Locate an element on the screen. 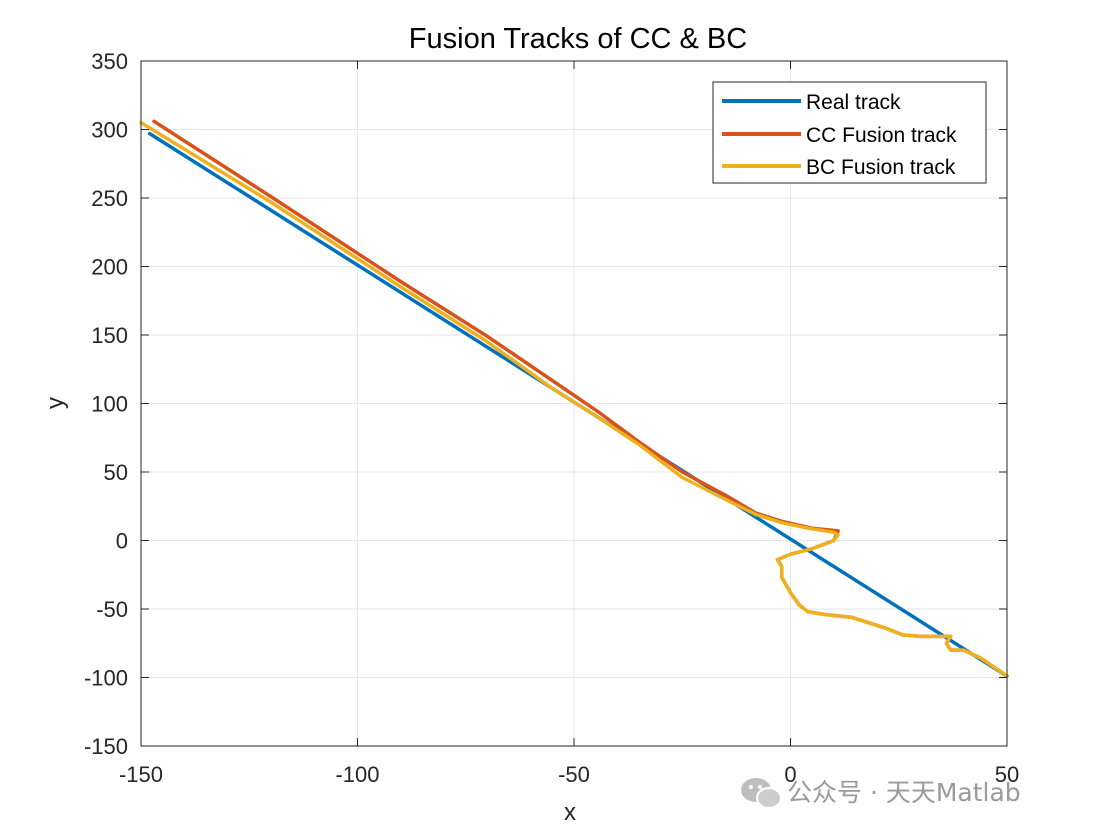 This screenshot has height=835, width=1110. watermark: 公众号 · 天天Matlab is located at coordinates (881, 793).